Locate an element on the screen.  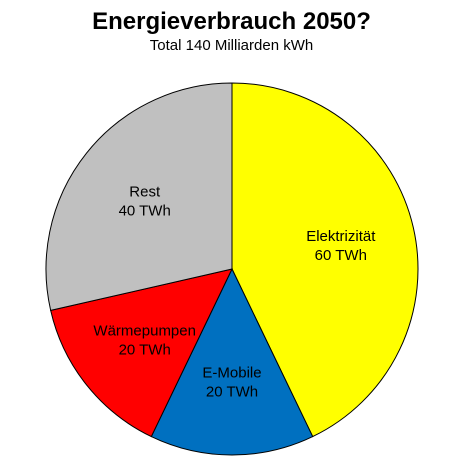
slice-value-label-0: 60 TWh is located at coordinates (341, 255).